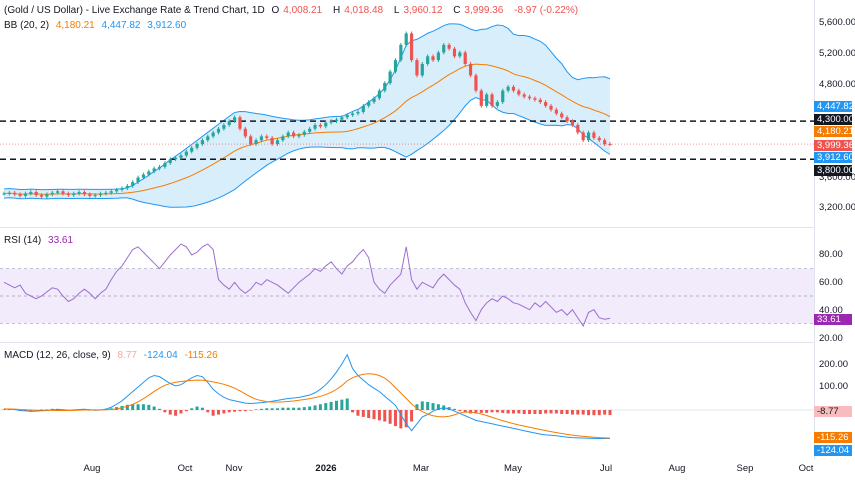 This screenshot has width=855, height=480. I want to click on bb-legend: BB (20, 2) 4,180.21 4,447.82 3,912.60, so click(97, 26).